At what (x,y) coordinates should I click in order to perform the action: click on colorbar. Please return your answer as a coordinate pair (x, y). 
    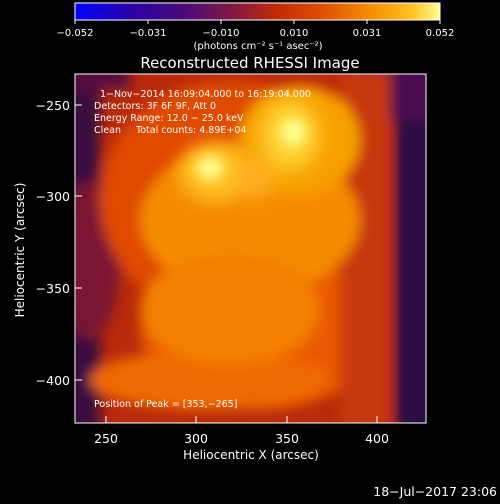
    Looking at the image, I should click on (257, 11).